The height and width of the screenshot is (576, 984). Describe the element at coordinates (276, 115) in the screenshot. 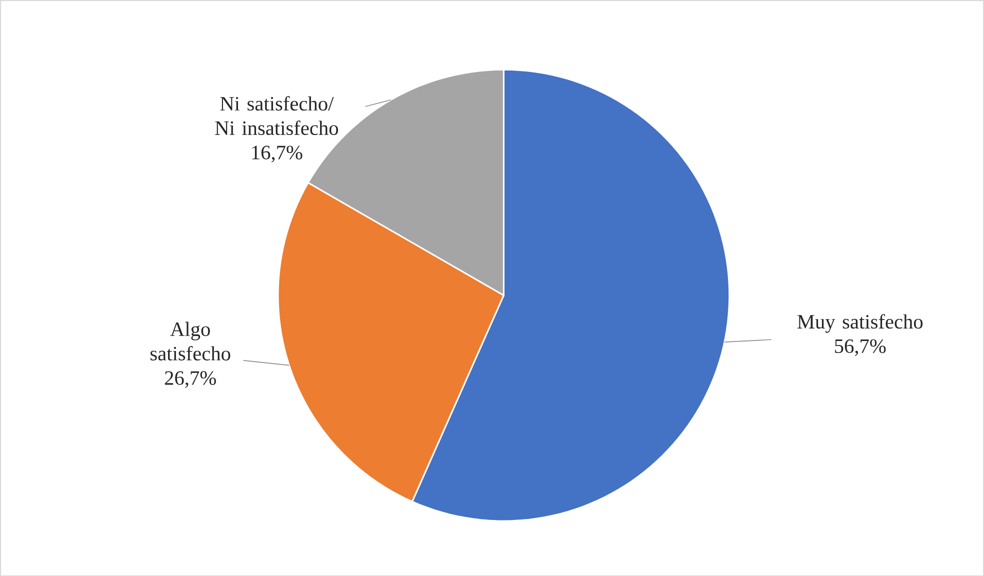

I see `slice-label: Ni satisfecho/ Ni insatisfecho` at that location.